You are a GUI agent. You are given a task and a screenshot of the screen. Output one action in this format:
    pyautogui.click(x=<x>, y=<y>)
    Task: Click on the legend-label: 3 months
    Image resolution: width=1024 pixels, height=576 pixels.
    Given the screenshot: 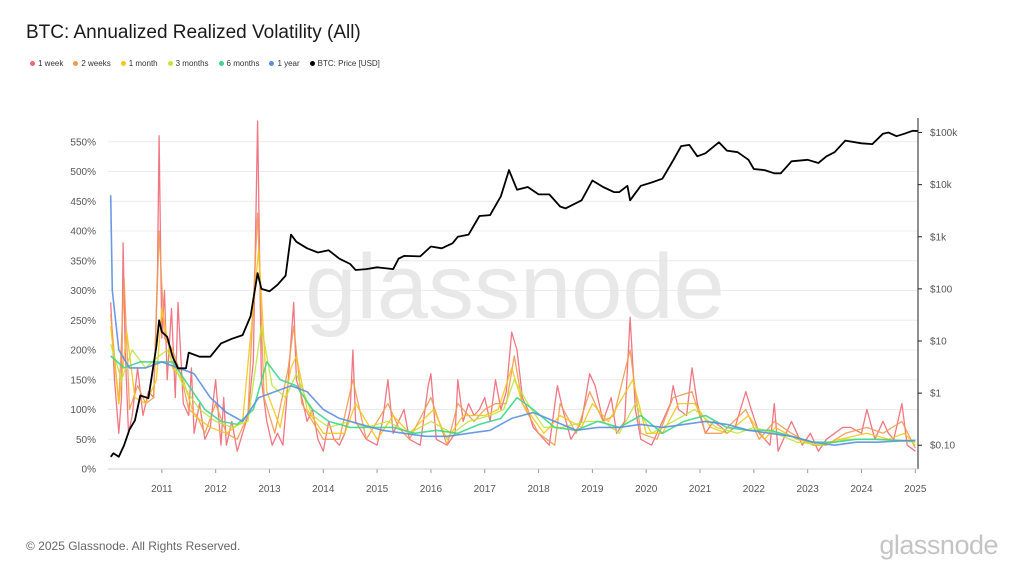 What is the action you would take?
    pyautogui.click(x=192, y=63)
    